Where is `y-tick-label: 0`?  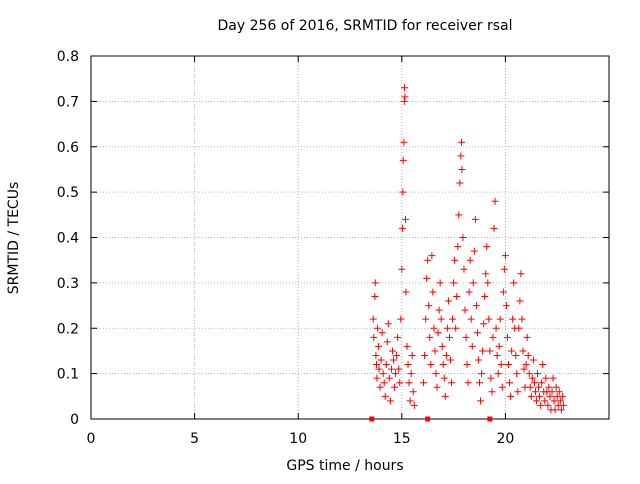 y-tick-label: 0 is located at coordinates (74, 420).